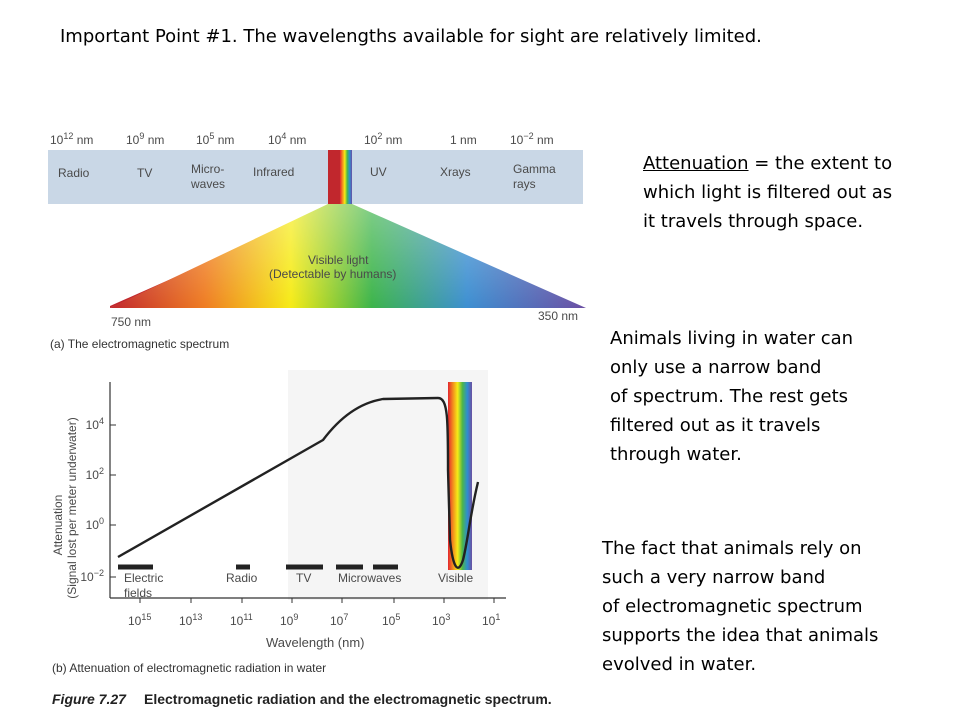  What do you see at coordinates (455, 578) in the screenshot?
I see `band-visible-b: Visible` at bounding box center [455, 578].